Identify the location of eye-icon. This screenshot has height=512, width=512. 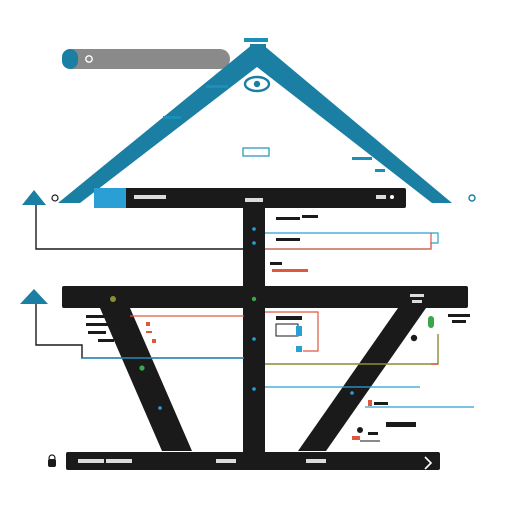
(257, 84).